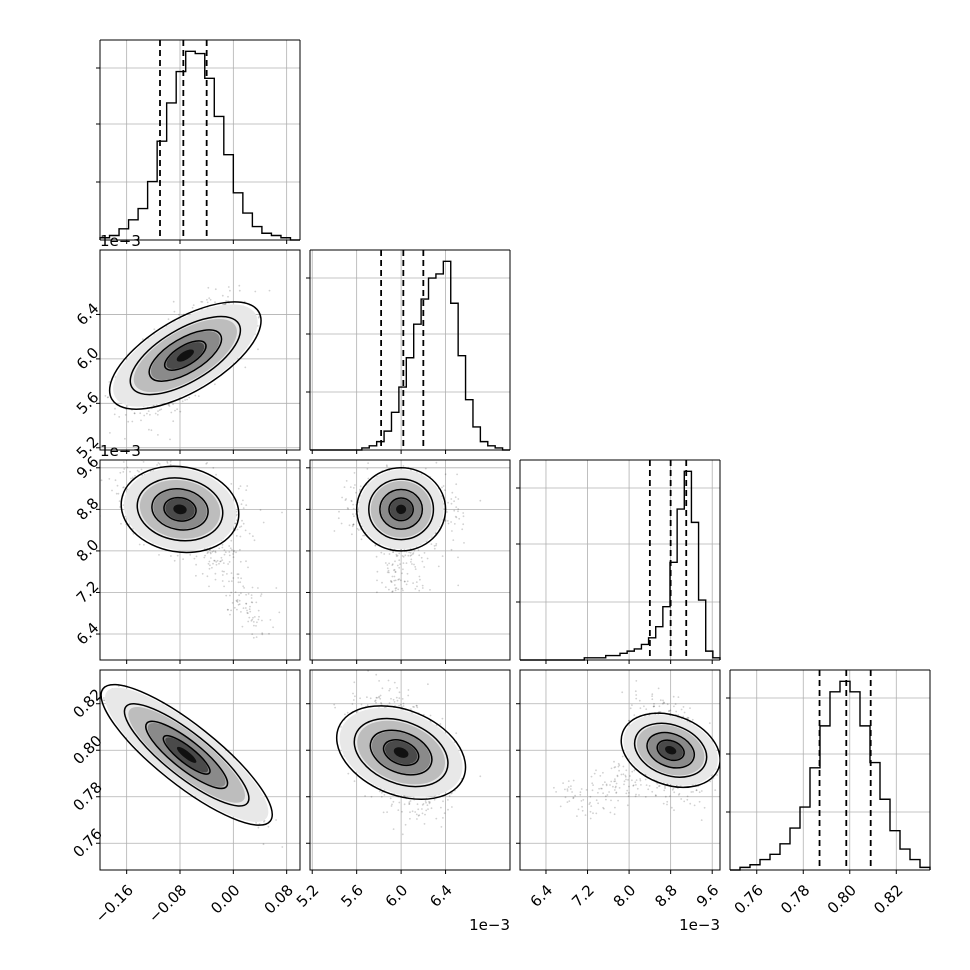 Image resolution: width=970 pixels, height=970 pixels. Describe the element at coordinates (749, 899) in the screenshot. I see `x-tick-label: 0.76` at that location.